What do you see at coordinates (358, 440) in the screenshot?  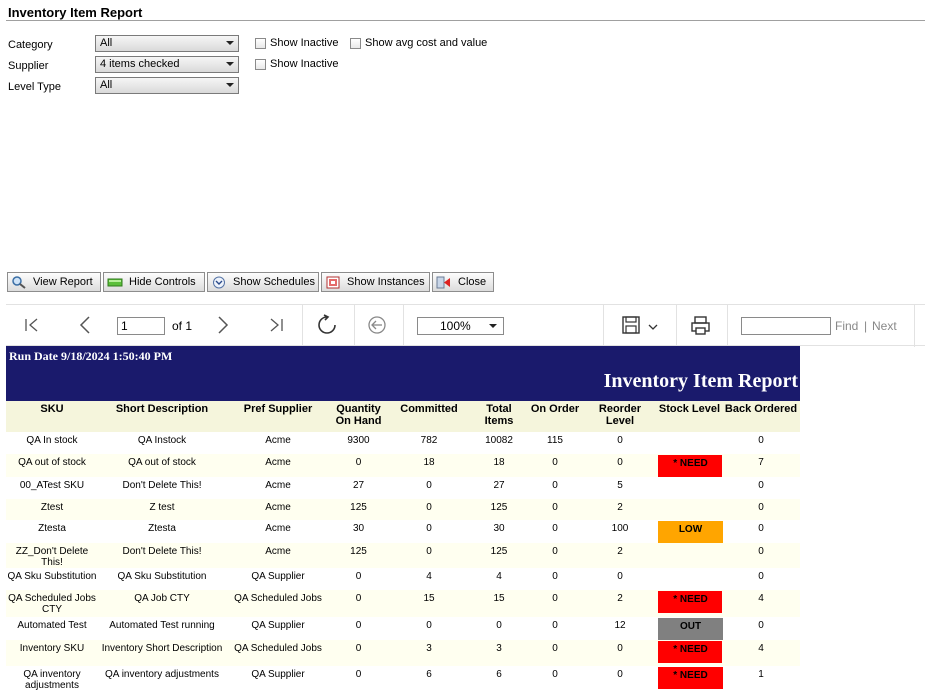 I see `table-cell: 9300` at bounding box center [358, 440].